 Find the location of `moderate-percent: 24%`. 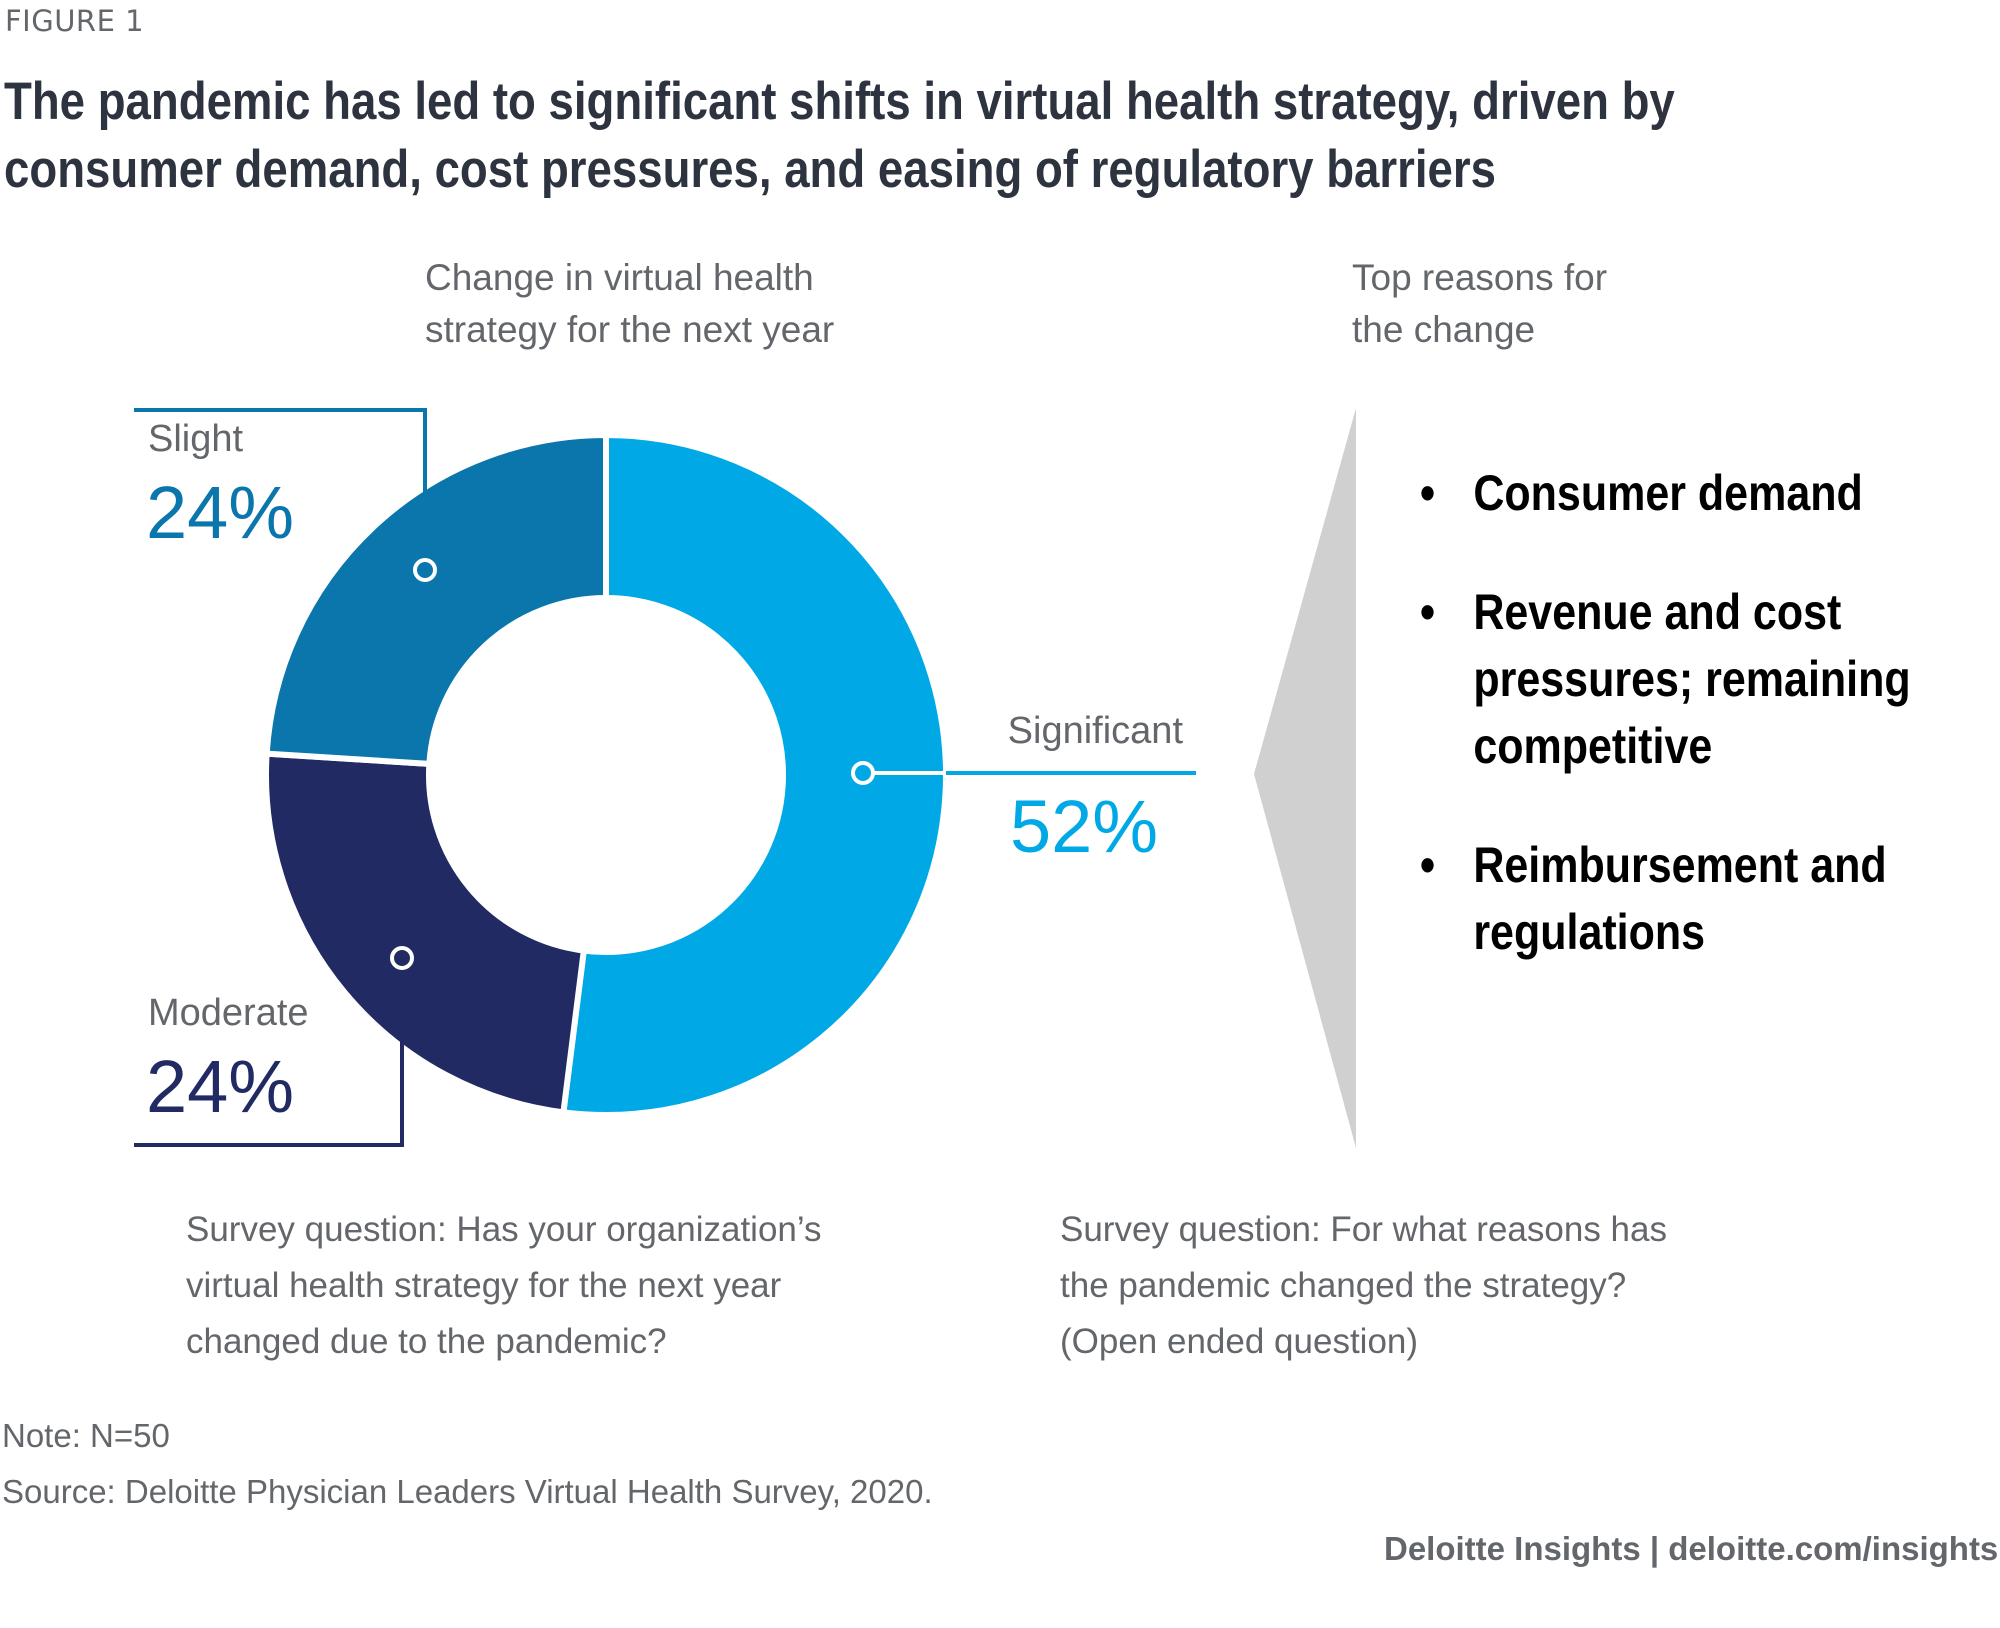

moderate-percent: 24% is located at coordinates (220, 1086).